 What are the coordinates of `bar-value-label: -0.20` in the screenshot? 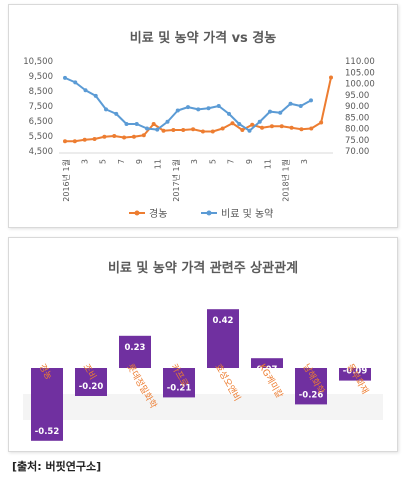 It's located at (91, 387).